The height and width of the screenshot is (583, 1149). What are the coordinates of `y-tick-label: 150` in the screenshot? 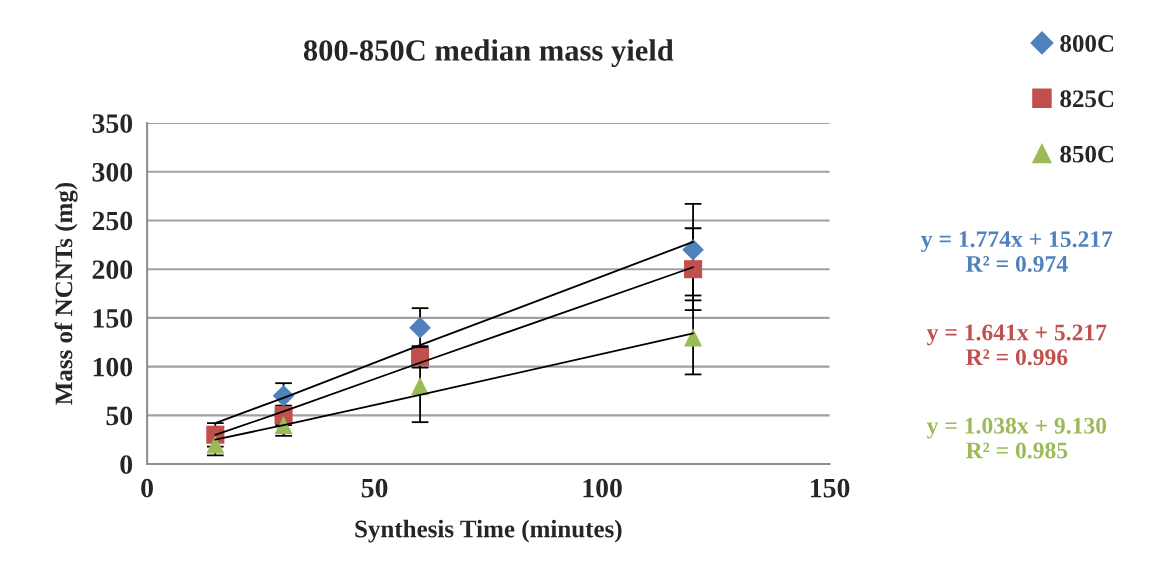 It's located at (113, 318).